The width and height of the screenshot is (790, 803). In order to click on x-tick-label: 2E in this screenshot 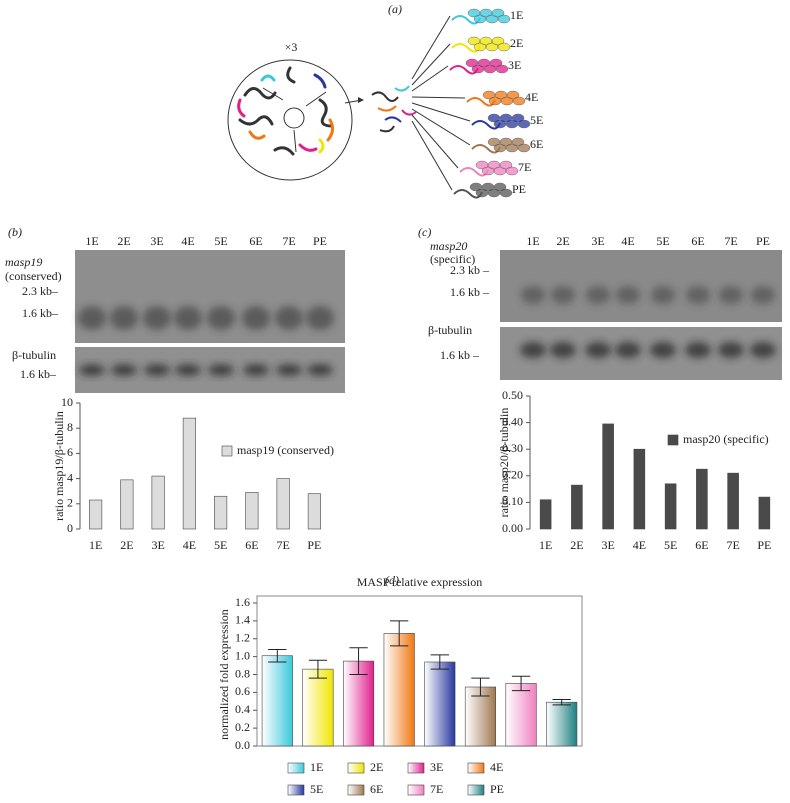, I will do `click(126, 545)`.